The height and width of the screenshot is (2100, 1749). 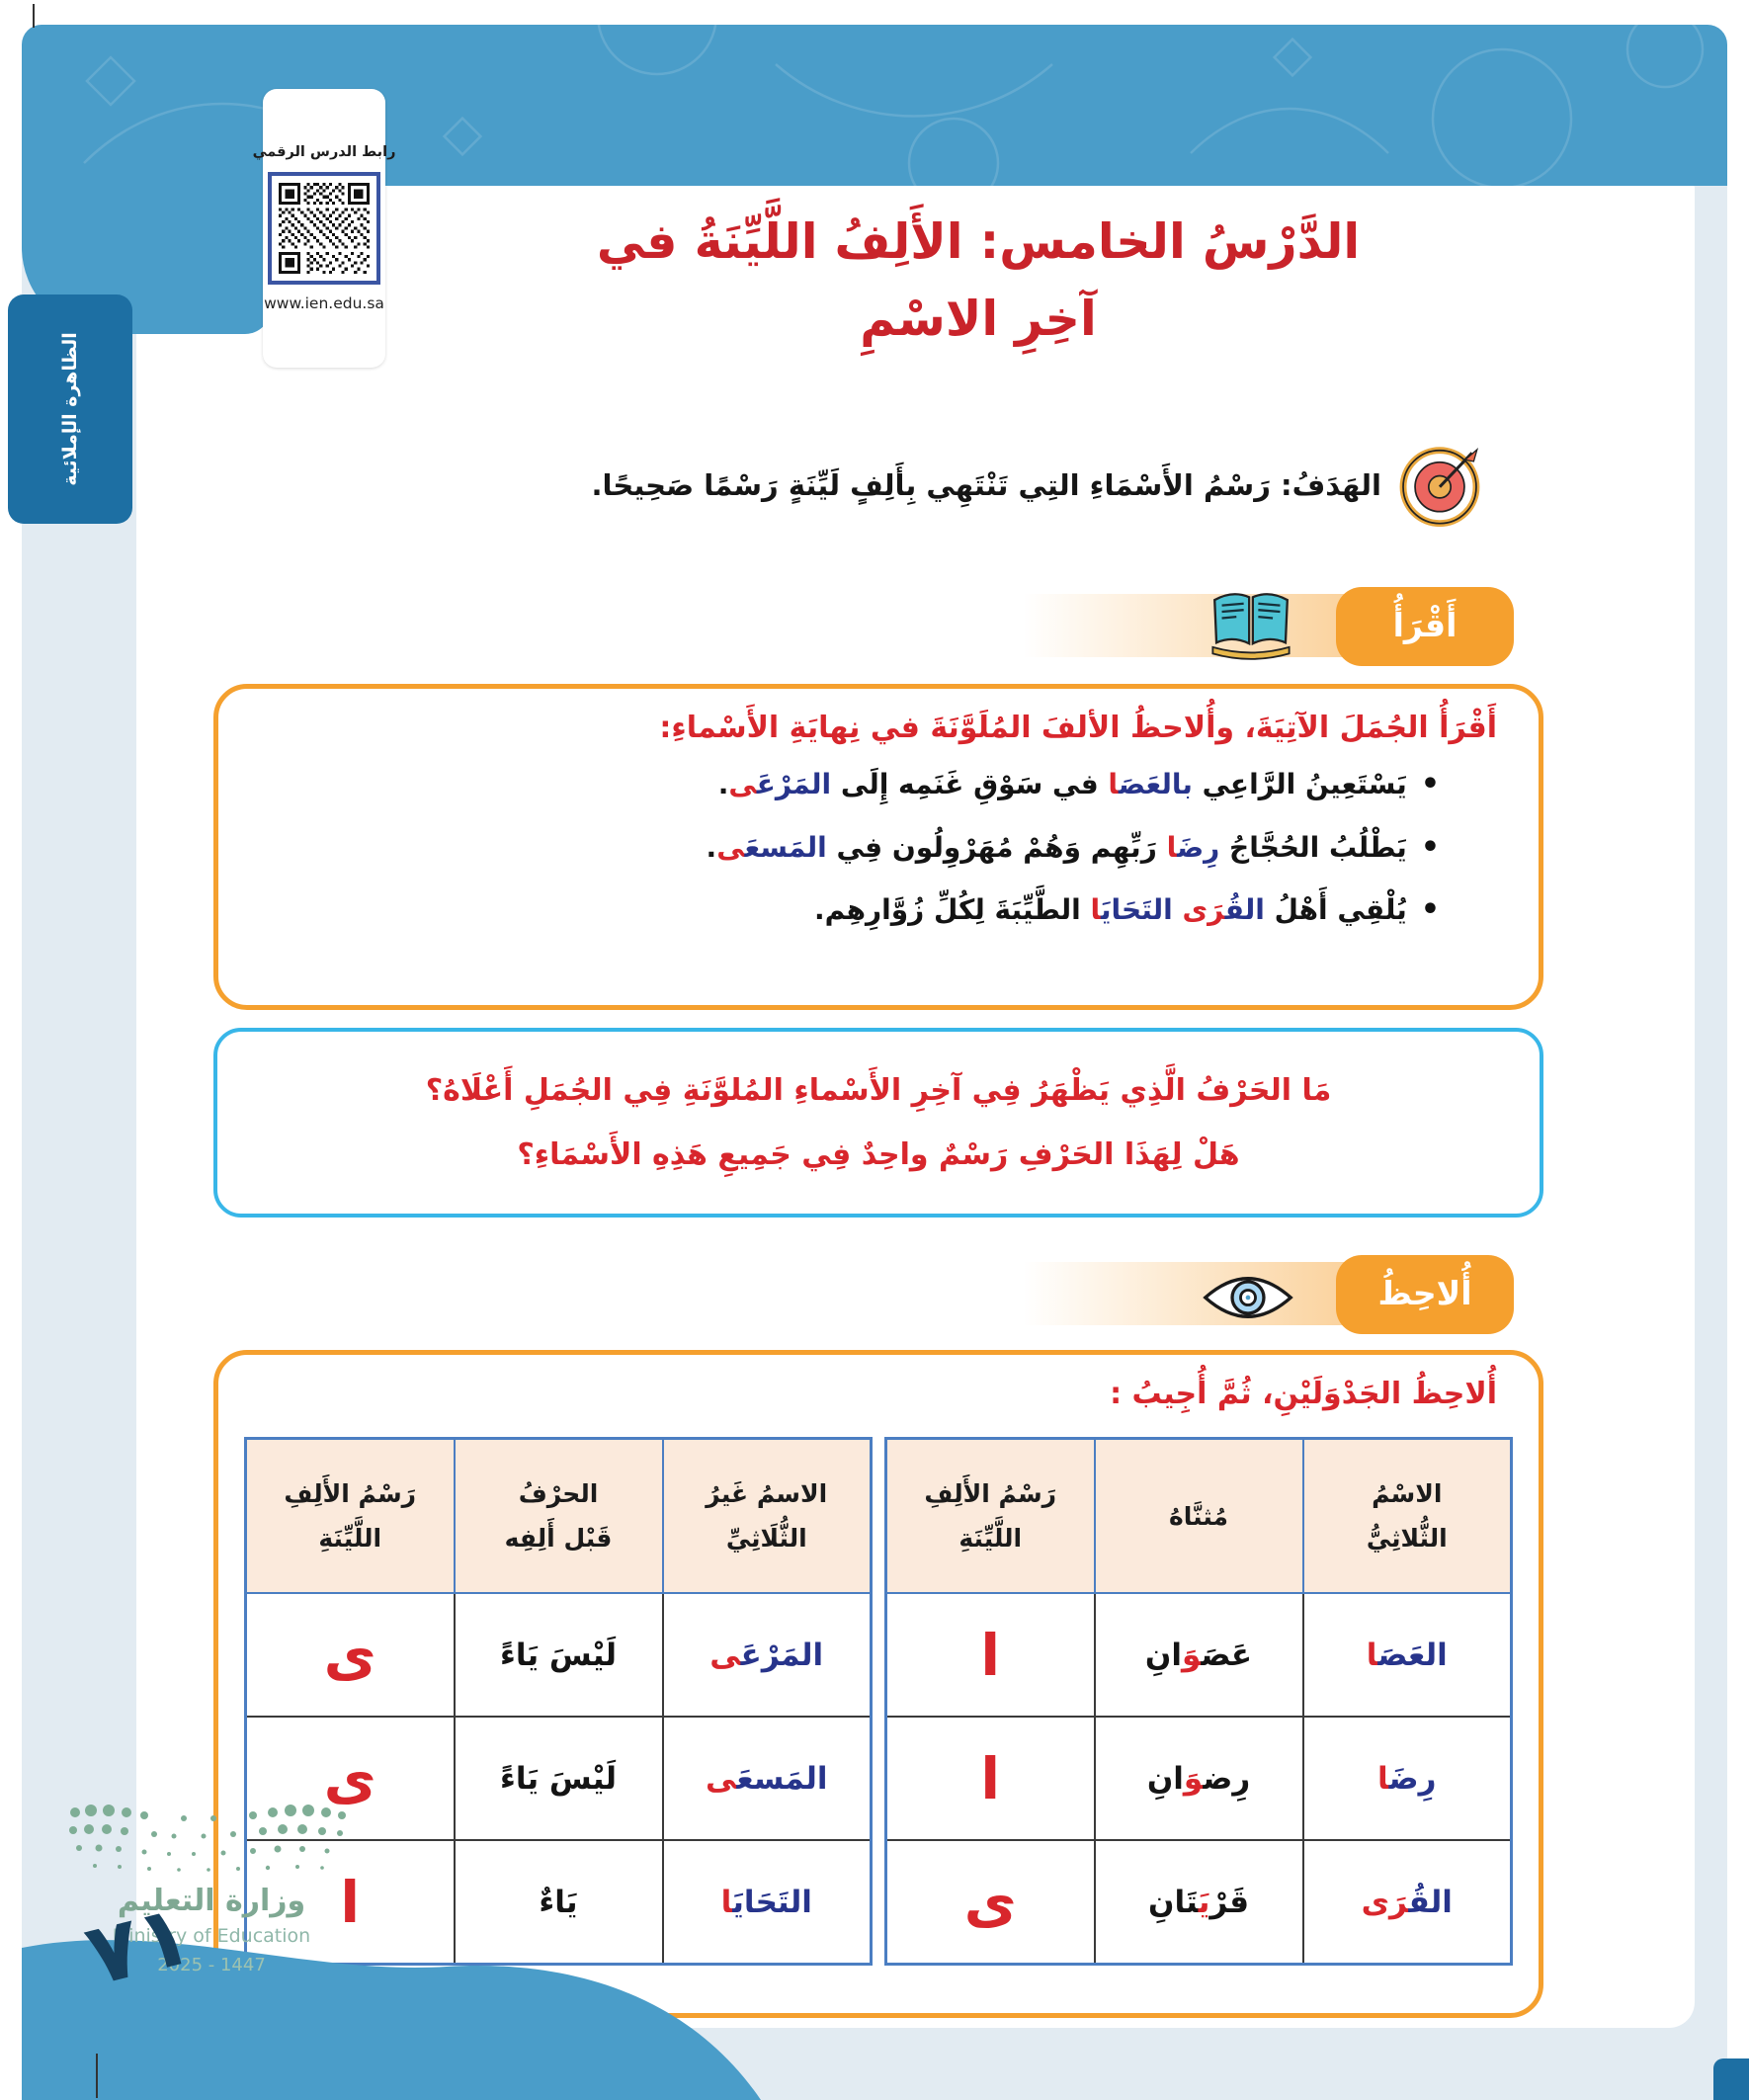 What do you see at coordinates (1186, 1293) in the screenshot?
I see `observe-badge-glow` at bounding box center [1186, 1293].